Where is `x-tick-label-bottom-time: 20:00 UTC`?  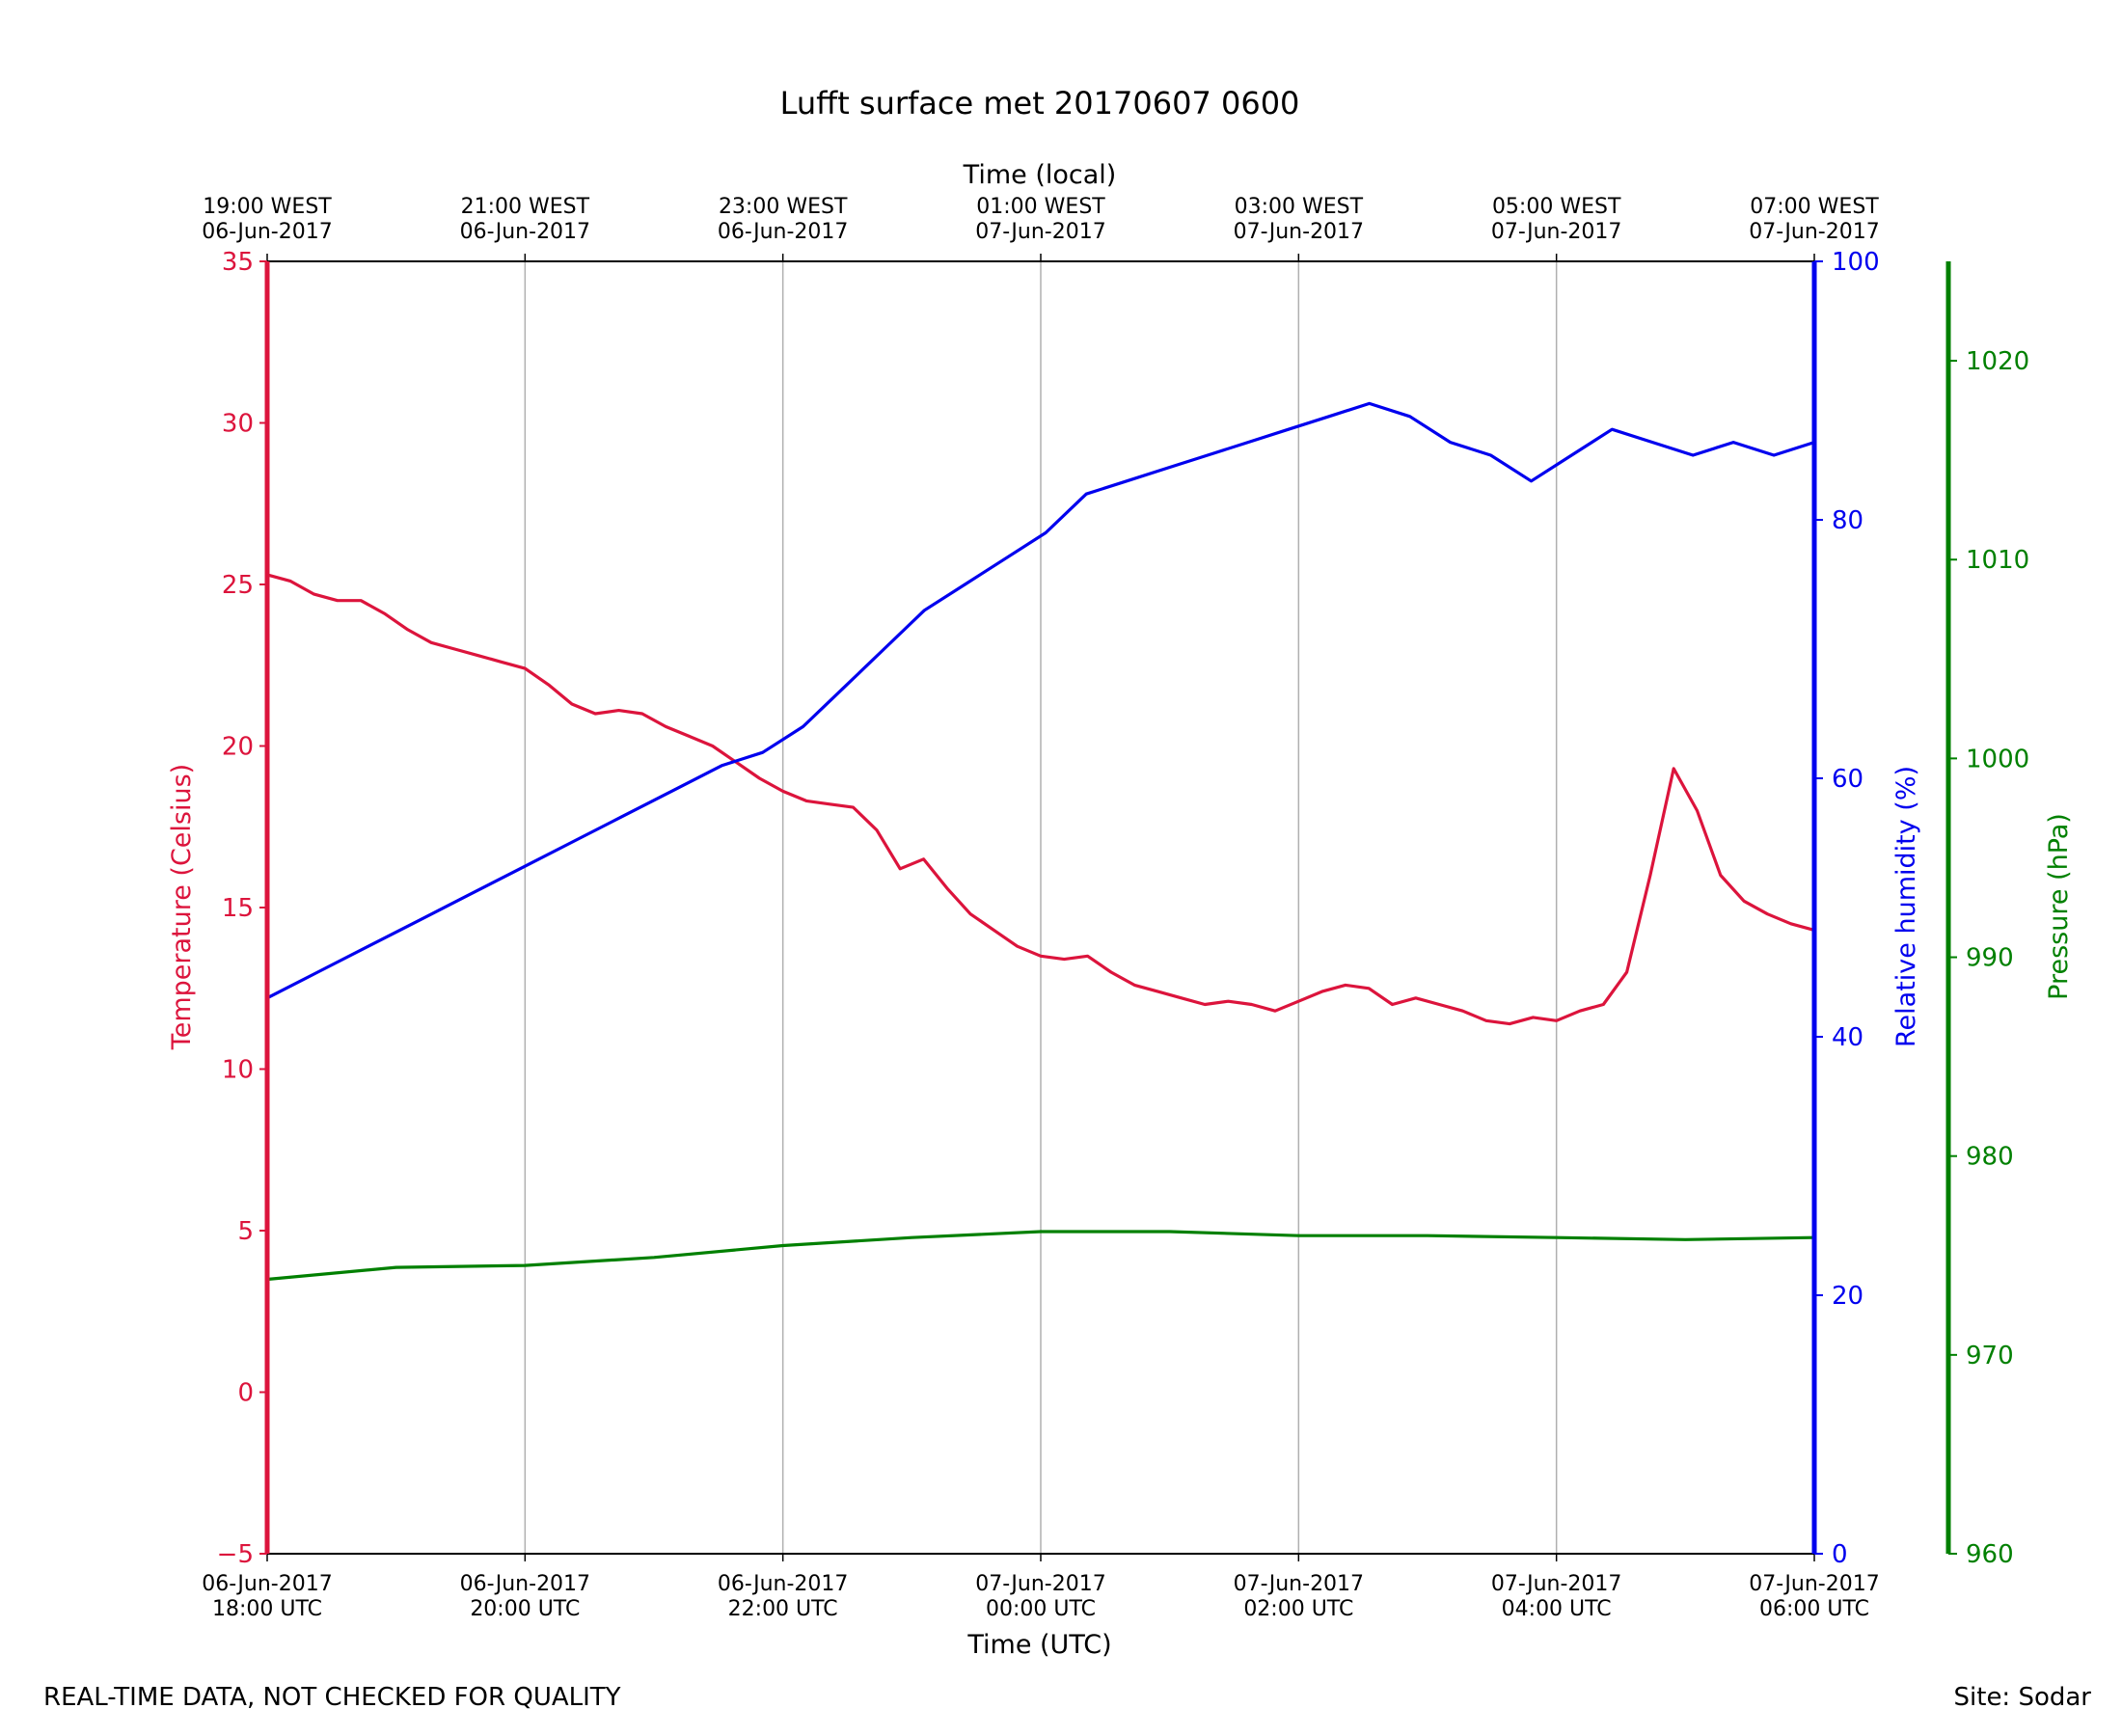
x-tick-label-bottom-time: 20:00 UTC is located at coordinates (525, 1609).